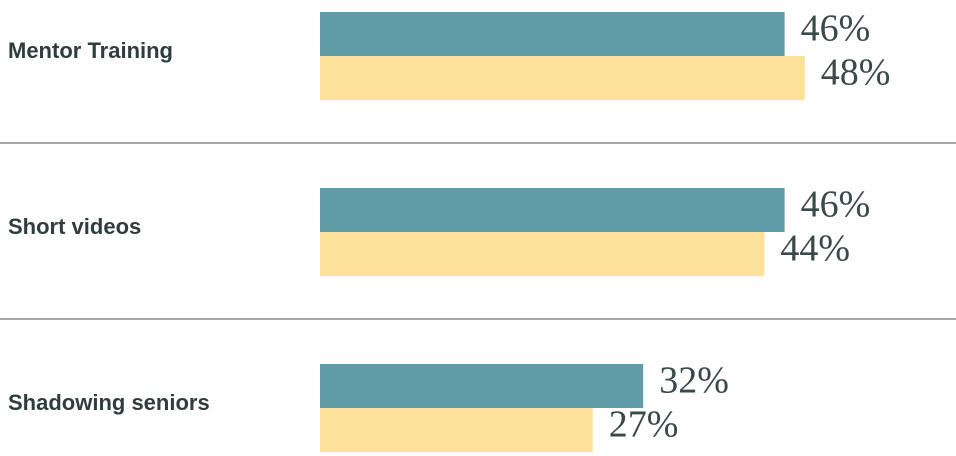  What do you see at coordinates (694, 381) in the screenshot?
I see `value-label: 32%` at bounding box center [694, 381].